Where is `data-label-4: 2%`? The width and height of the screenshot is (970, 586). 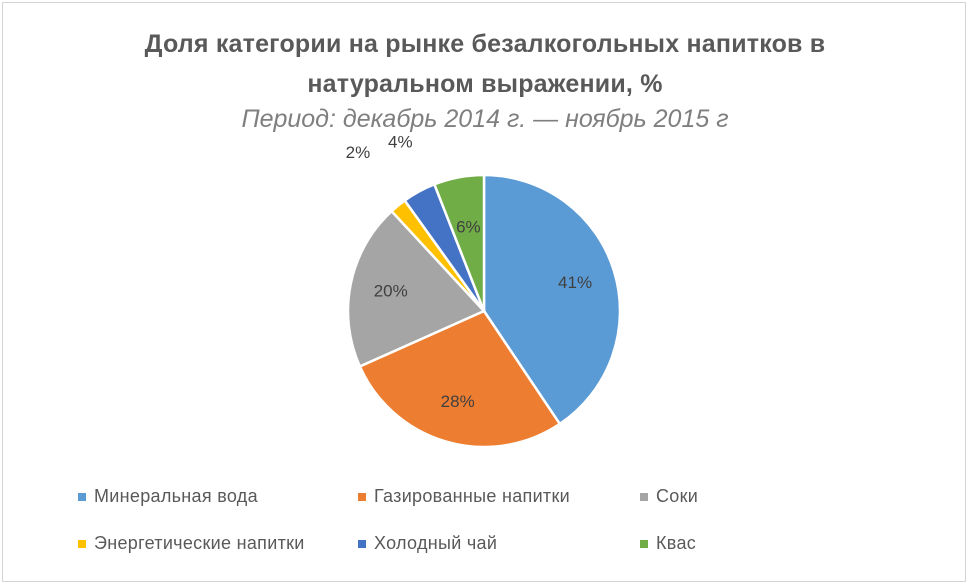
data-label-4: 2% is located at coordinates (358, 152).